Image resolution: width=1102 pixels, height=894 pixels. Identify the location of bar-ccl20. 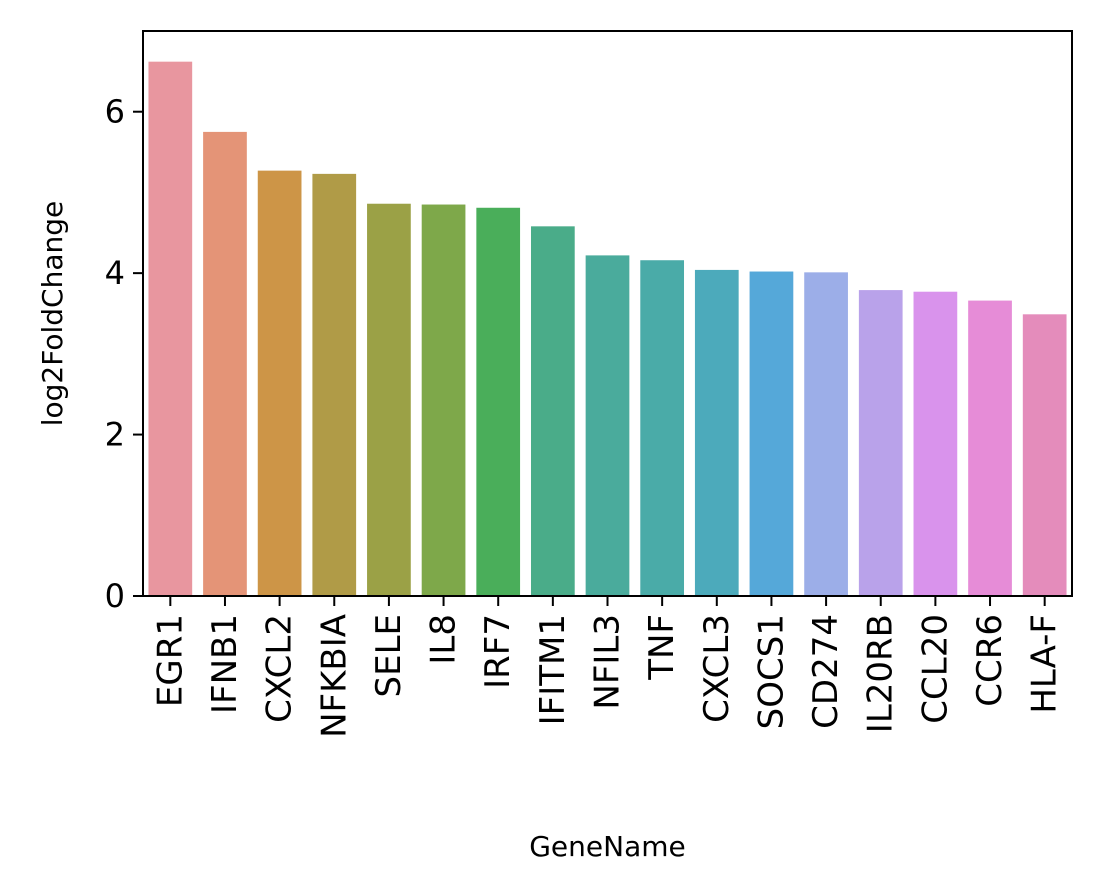
(935, 443).